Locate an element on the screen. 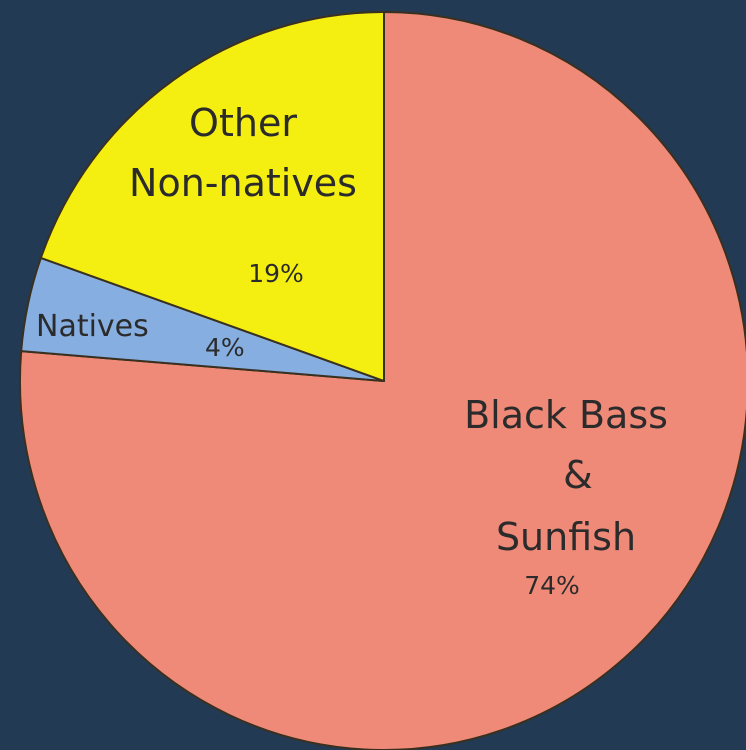 The image size is (746, 750). slice-label-black-bass-sunfish-line-3: Sunfish is located at coordinates (566, 537).